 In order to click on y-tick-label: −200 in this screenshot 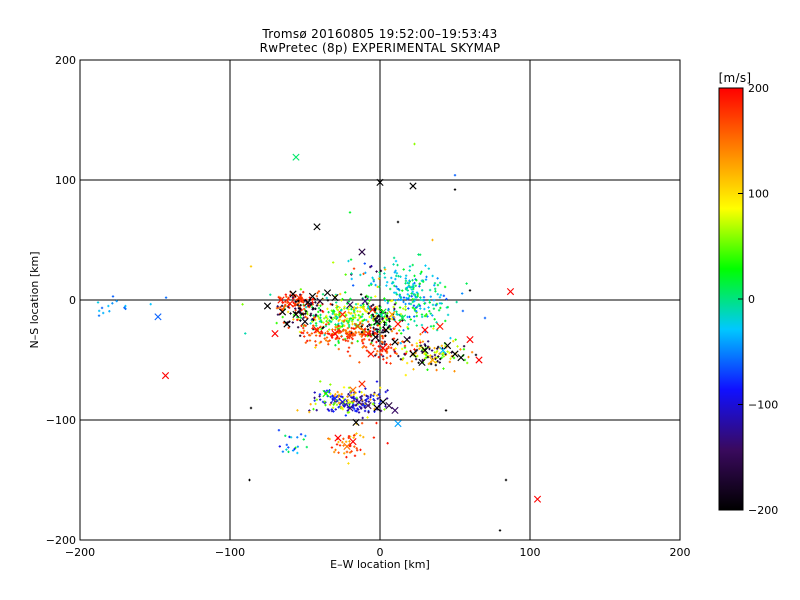, I will do `click(61, 540)`.